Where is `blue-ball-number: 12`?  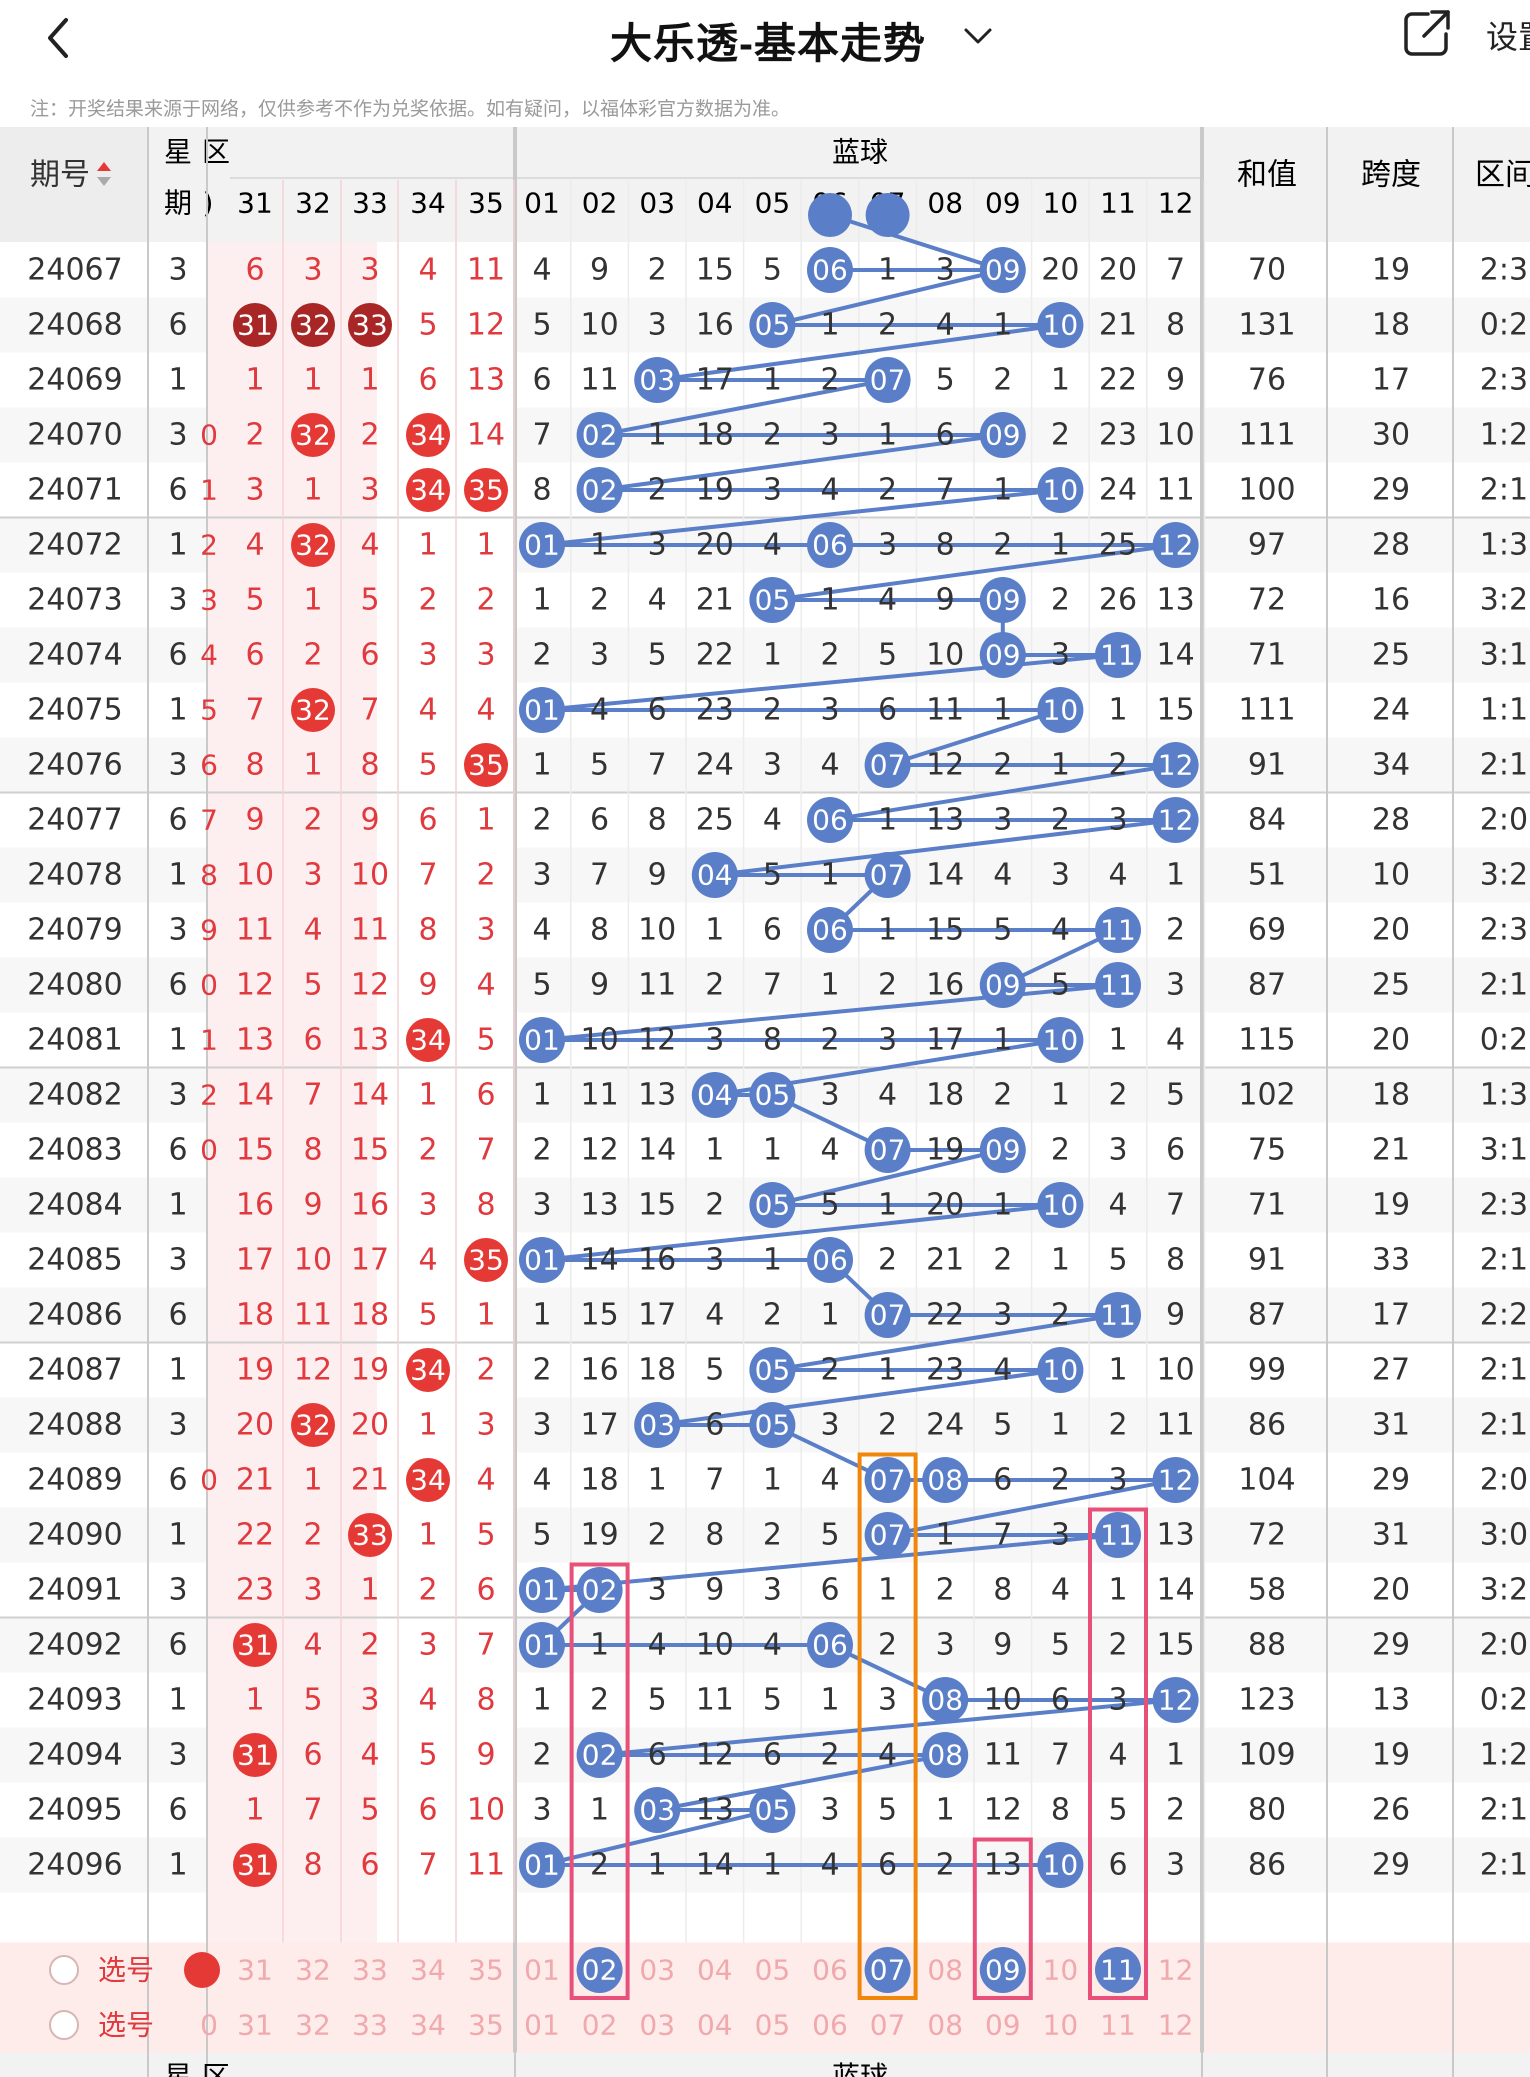
blue-ball-number: 12 is located at coordinates (1176, 765).